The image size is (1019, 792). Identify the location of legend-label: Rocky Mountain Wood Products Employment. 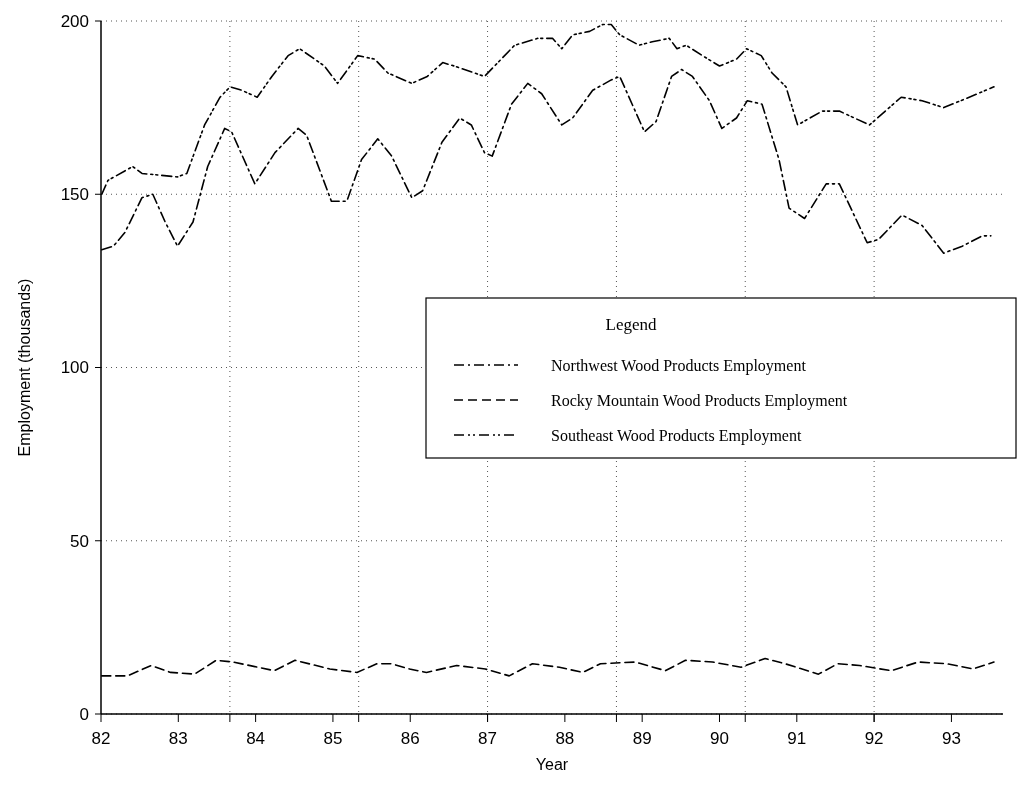
(699, 400).